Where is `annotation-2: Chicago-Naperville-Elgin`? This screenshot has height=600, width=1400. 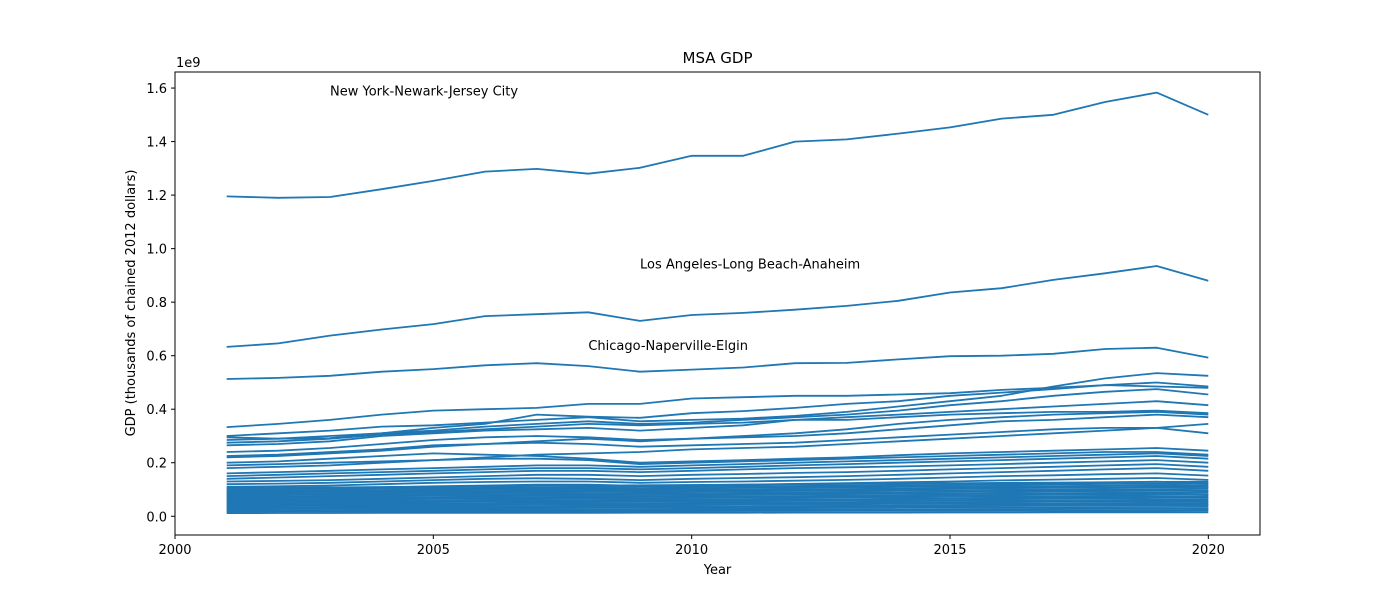 annotation-2: Chicago-Naperville-Elgin is located at coordinates (668, 346).